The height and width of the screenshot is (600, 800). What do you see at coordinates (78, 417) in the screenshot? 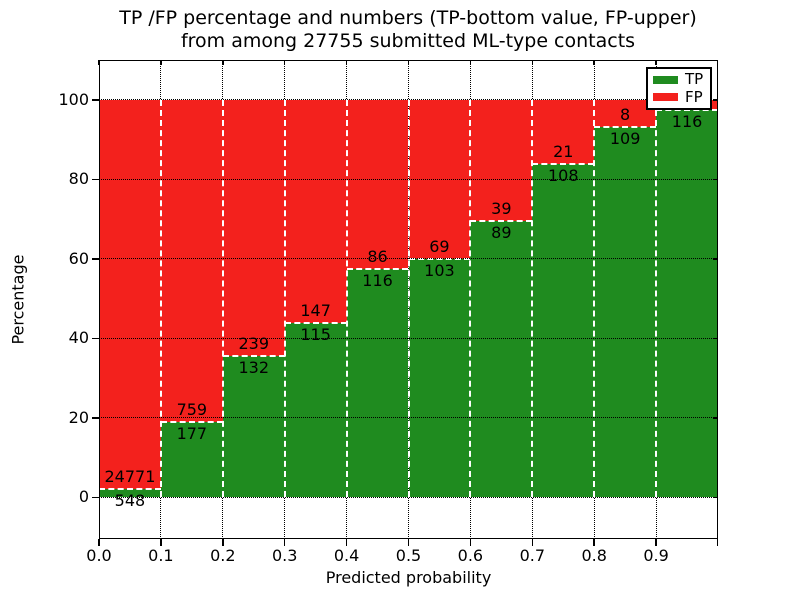
I see `y-tick-label: 20` at bounding box center [78, 417].